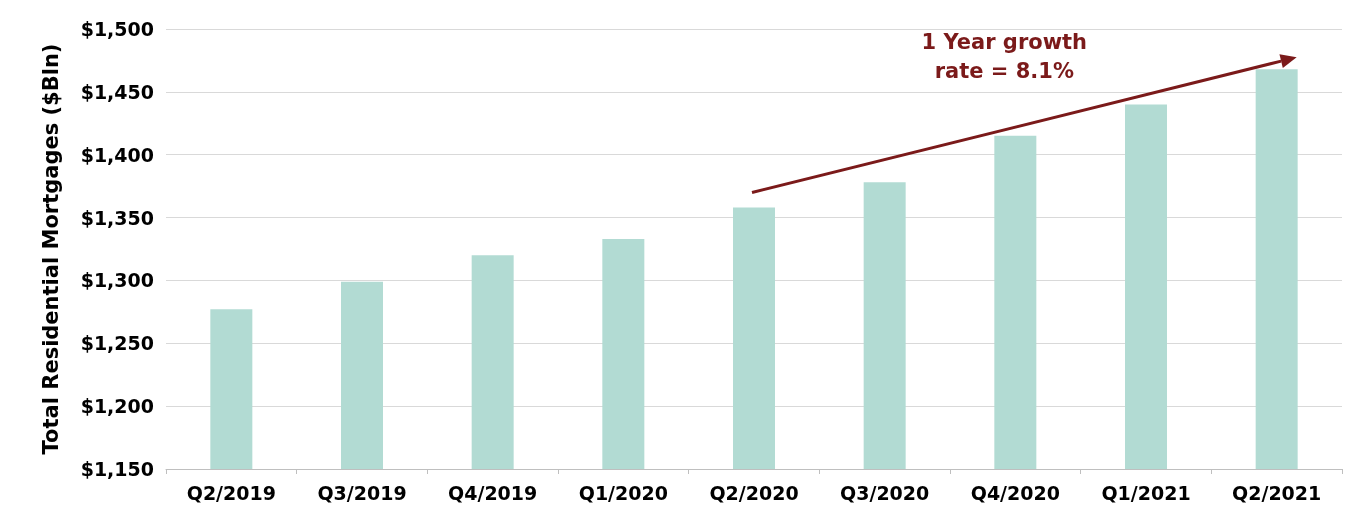 The image size is (1364, 531). What do you see at coordinates (50, 249) in the screenshot?
I see `y-axis-title: Total Residential Mortgages ($Bln)` at bounding box center [50, 249].